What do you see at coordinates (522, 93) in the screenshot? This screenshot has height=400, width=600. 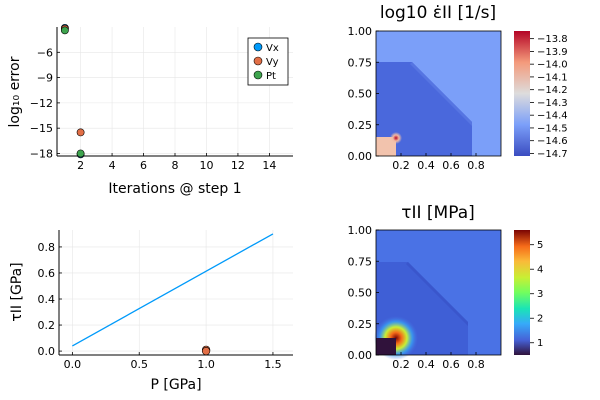 I see `strainrate-colorbar` at bounding box center [522, 93].